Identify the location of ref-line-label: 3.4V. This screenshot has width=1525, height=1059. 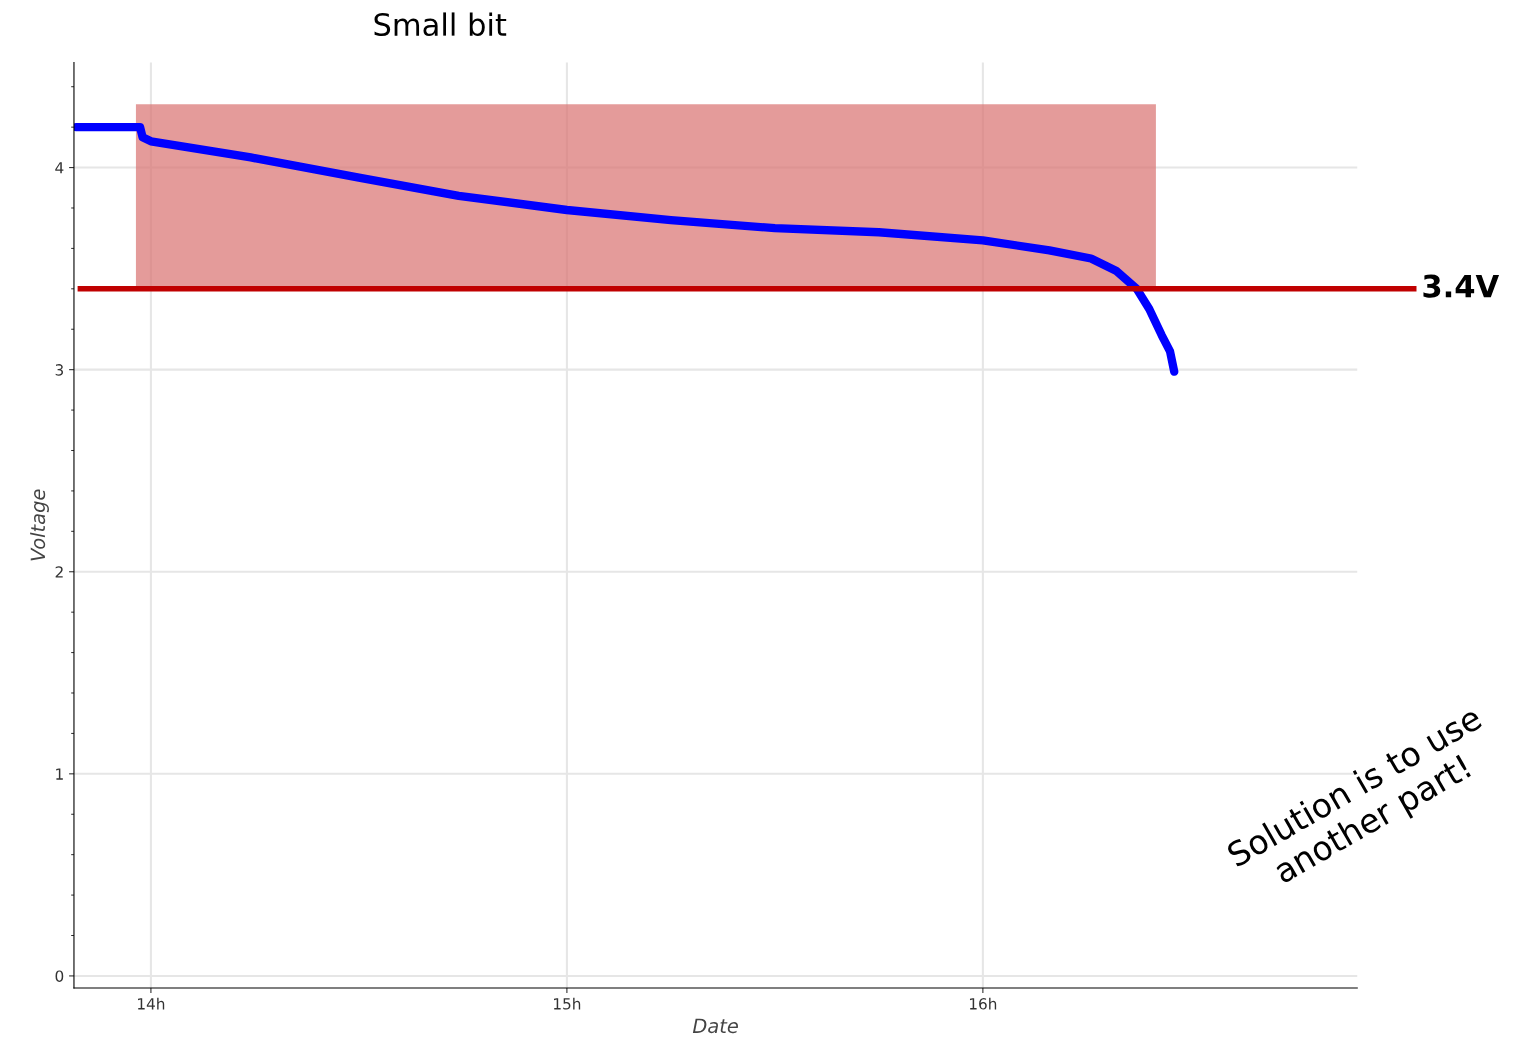
(1461, 286).